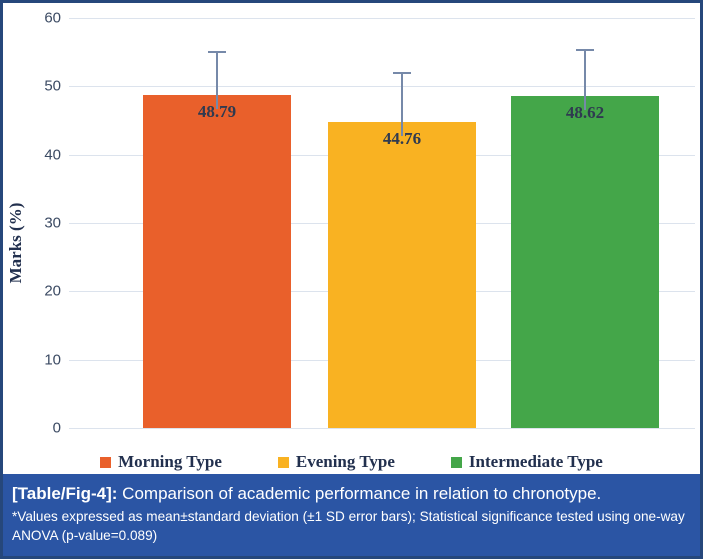 The height and width of the screenshot is (559, 703). Describe the element at coordinates (170, 461) in the screenshot. I see `legend-label: Morning Type` at that location.